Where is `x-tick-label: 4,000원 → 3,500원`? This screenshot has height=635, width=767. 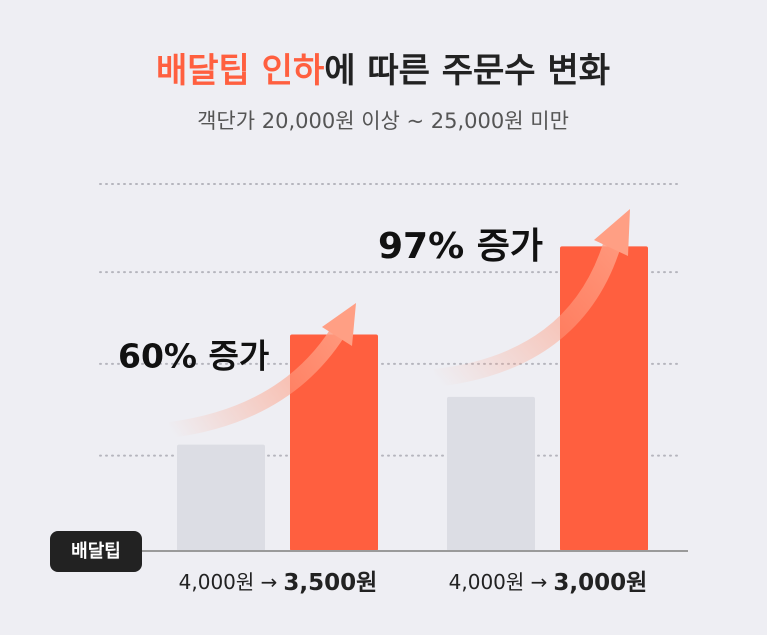 x-tick-label: 4,000원 → 3,500원 is located at coordinates (278, 583).